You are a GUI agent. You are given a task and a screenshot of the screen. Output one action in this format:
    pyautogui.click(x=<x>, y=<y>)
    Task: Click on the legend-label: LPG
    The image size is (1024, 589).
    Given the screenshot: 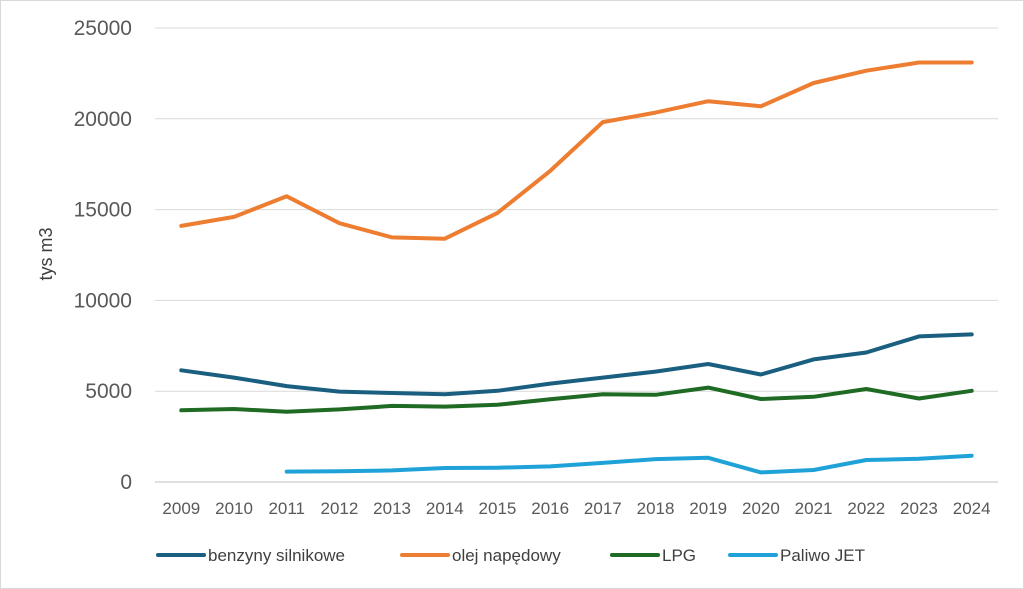 What is the action you would take?
    pyautogui.click(x=679, y=555)
    